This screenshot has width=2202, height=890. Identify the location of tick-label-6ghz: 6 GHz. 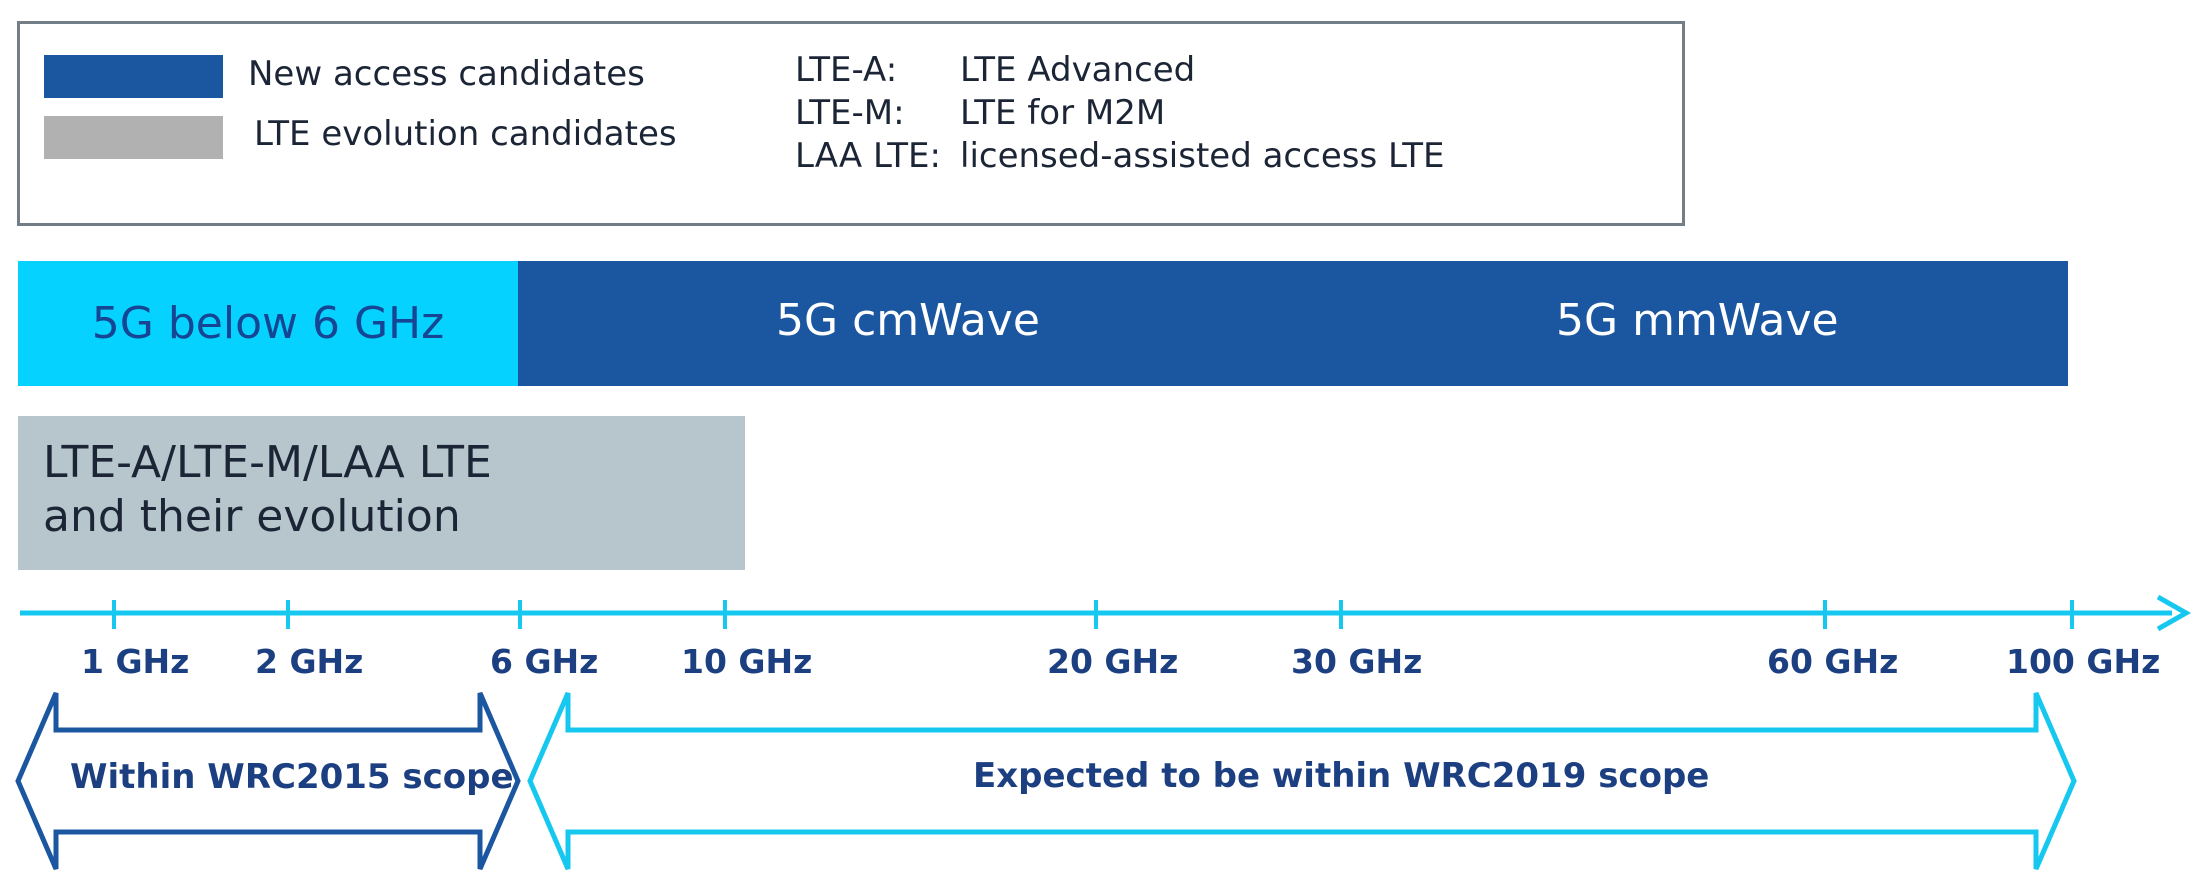
(544, 661).